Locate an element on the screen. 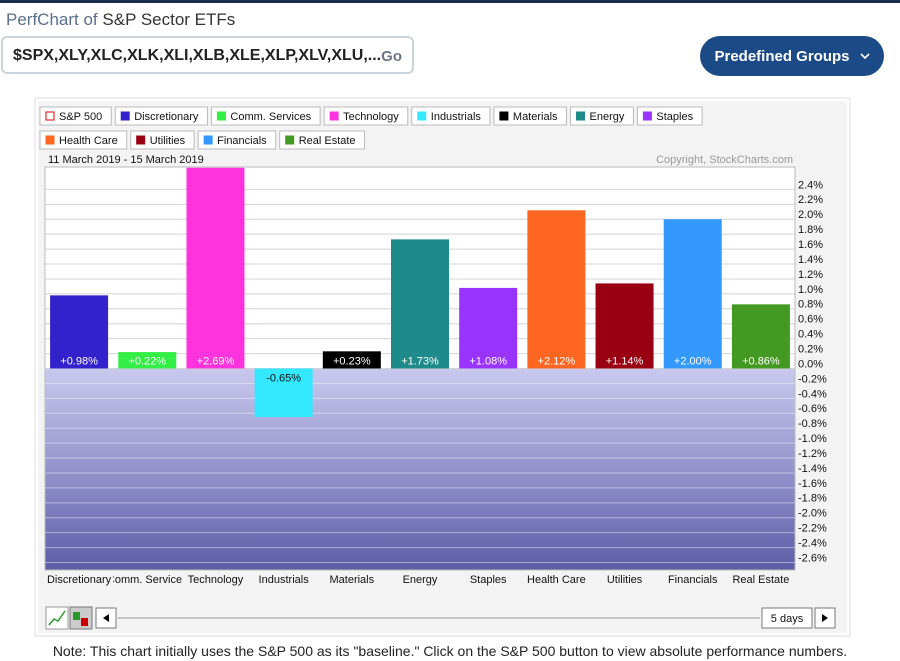 The width and height of the screenshot is (900, 661). value-label: +2.00% is located at coordinates (693, 361).